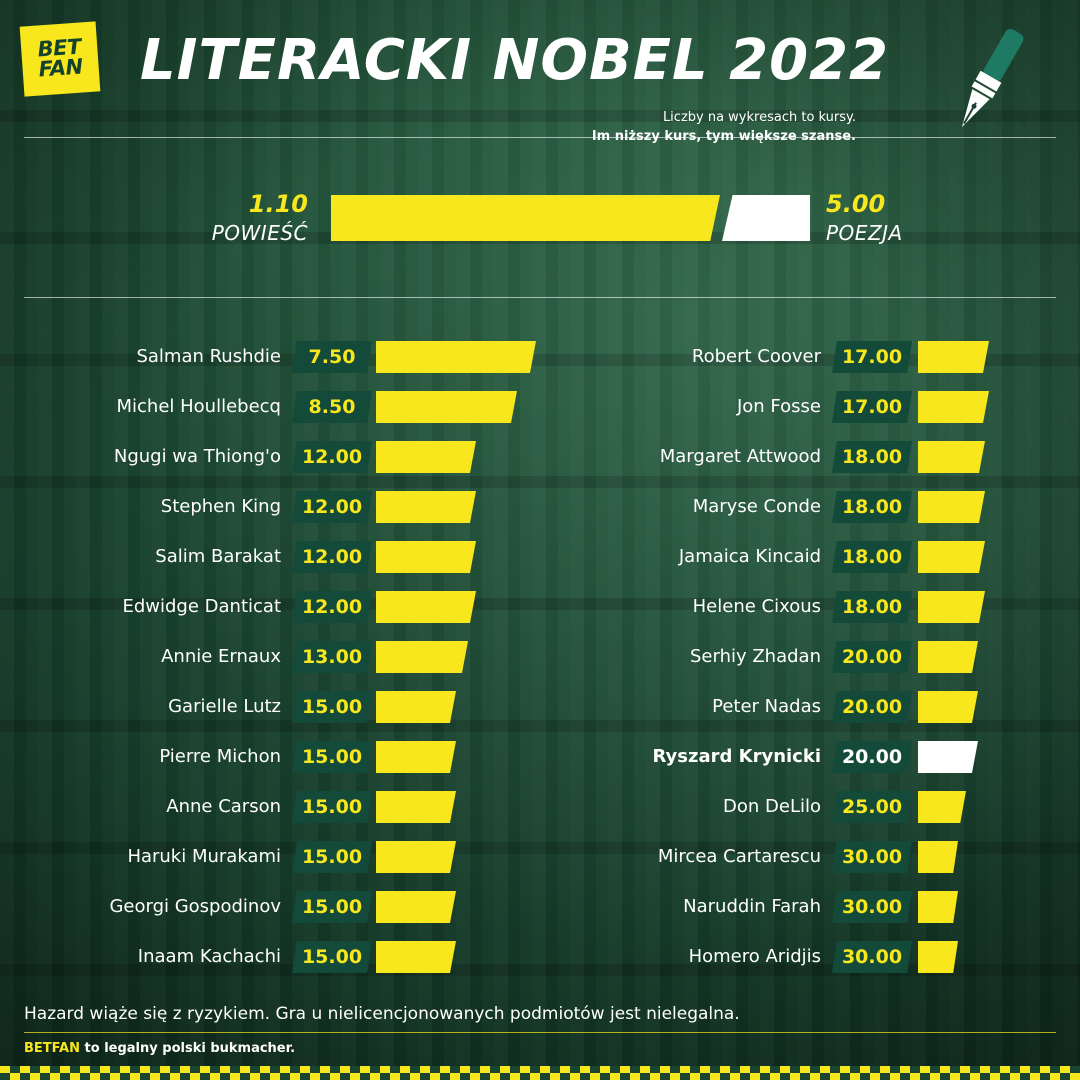 The height and width of the screenshot is (1080, 1080). What do you see at coordinates (159, 1048) in the screenshot?
I see `legal-note: BETFAN to legalny polski bukmacher.` at bounding box center [159, 1048].